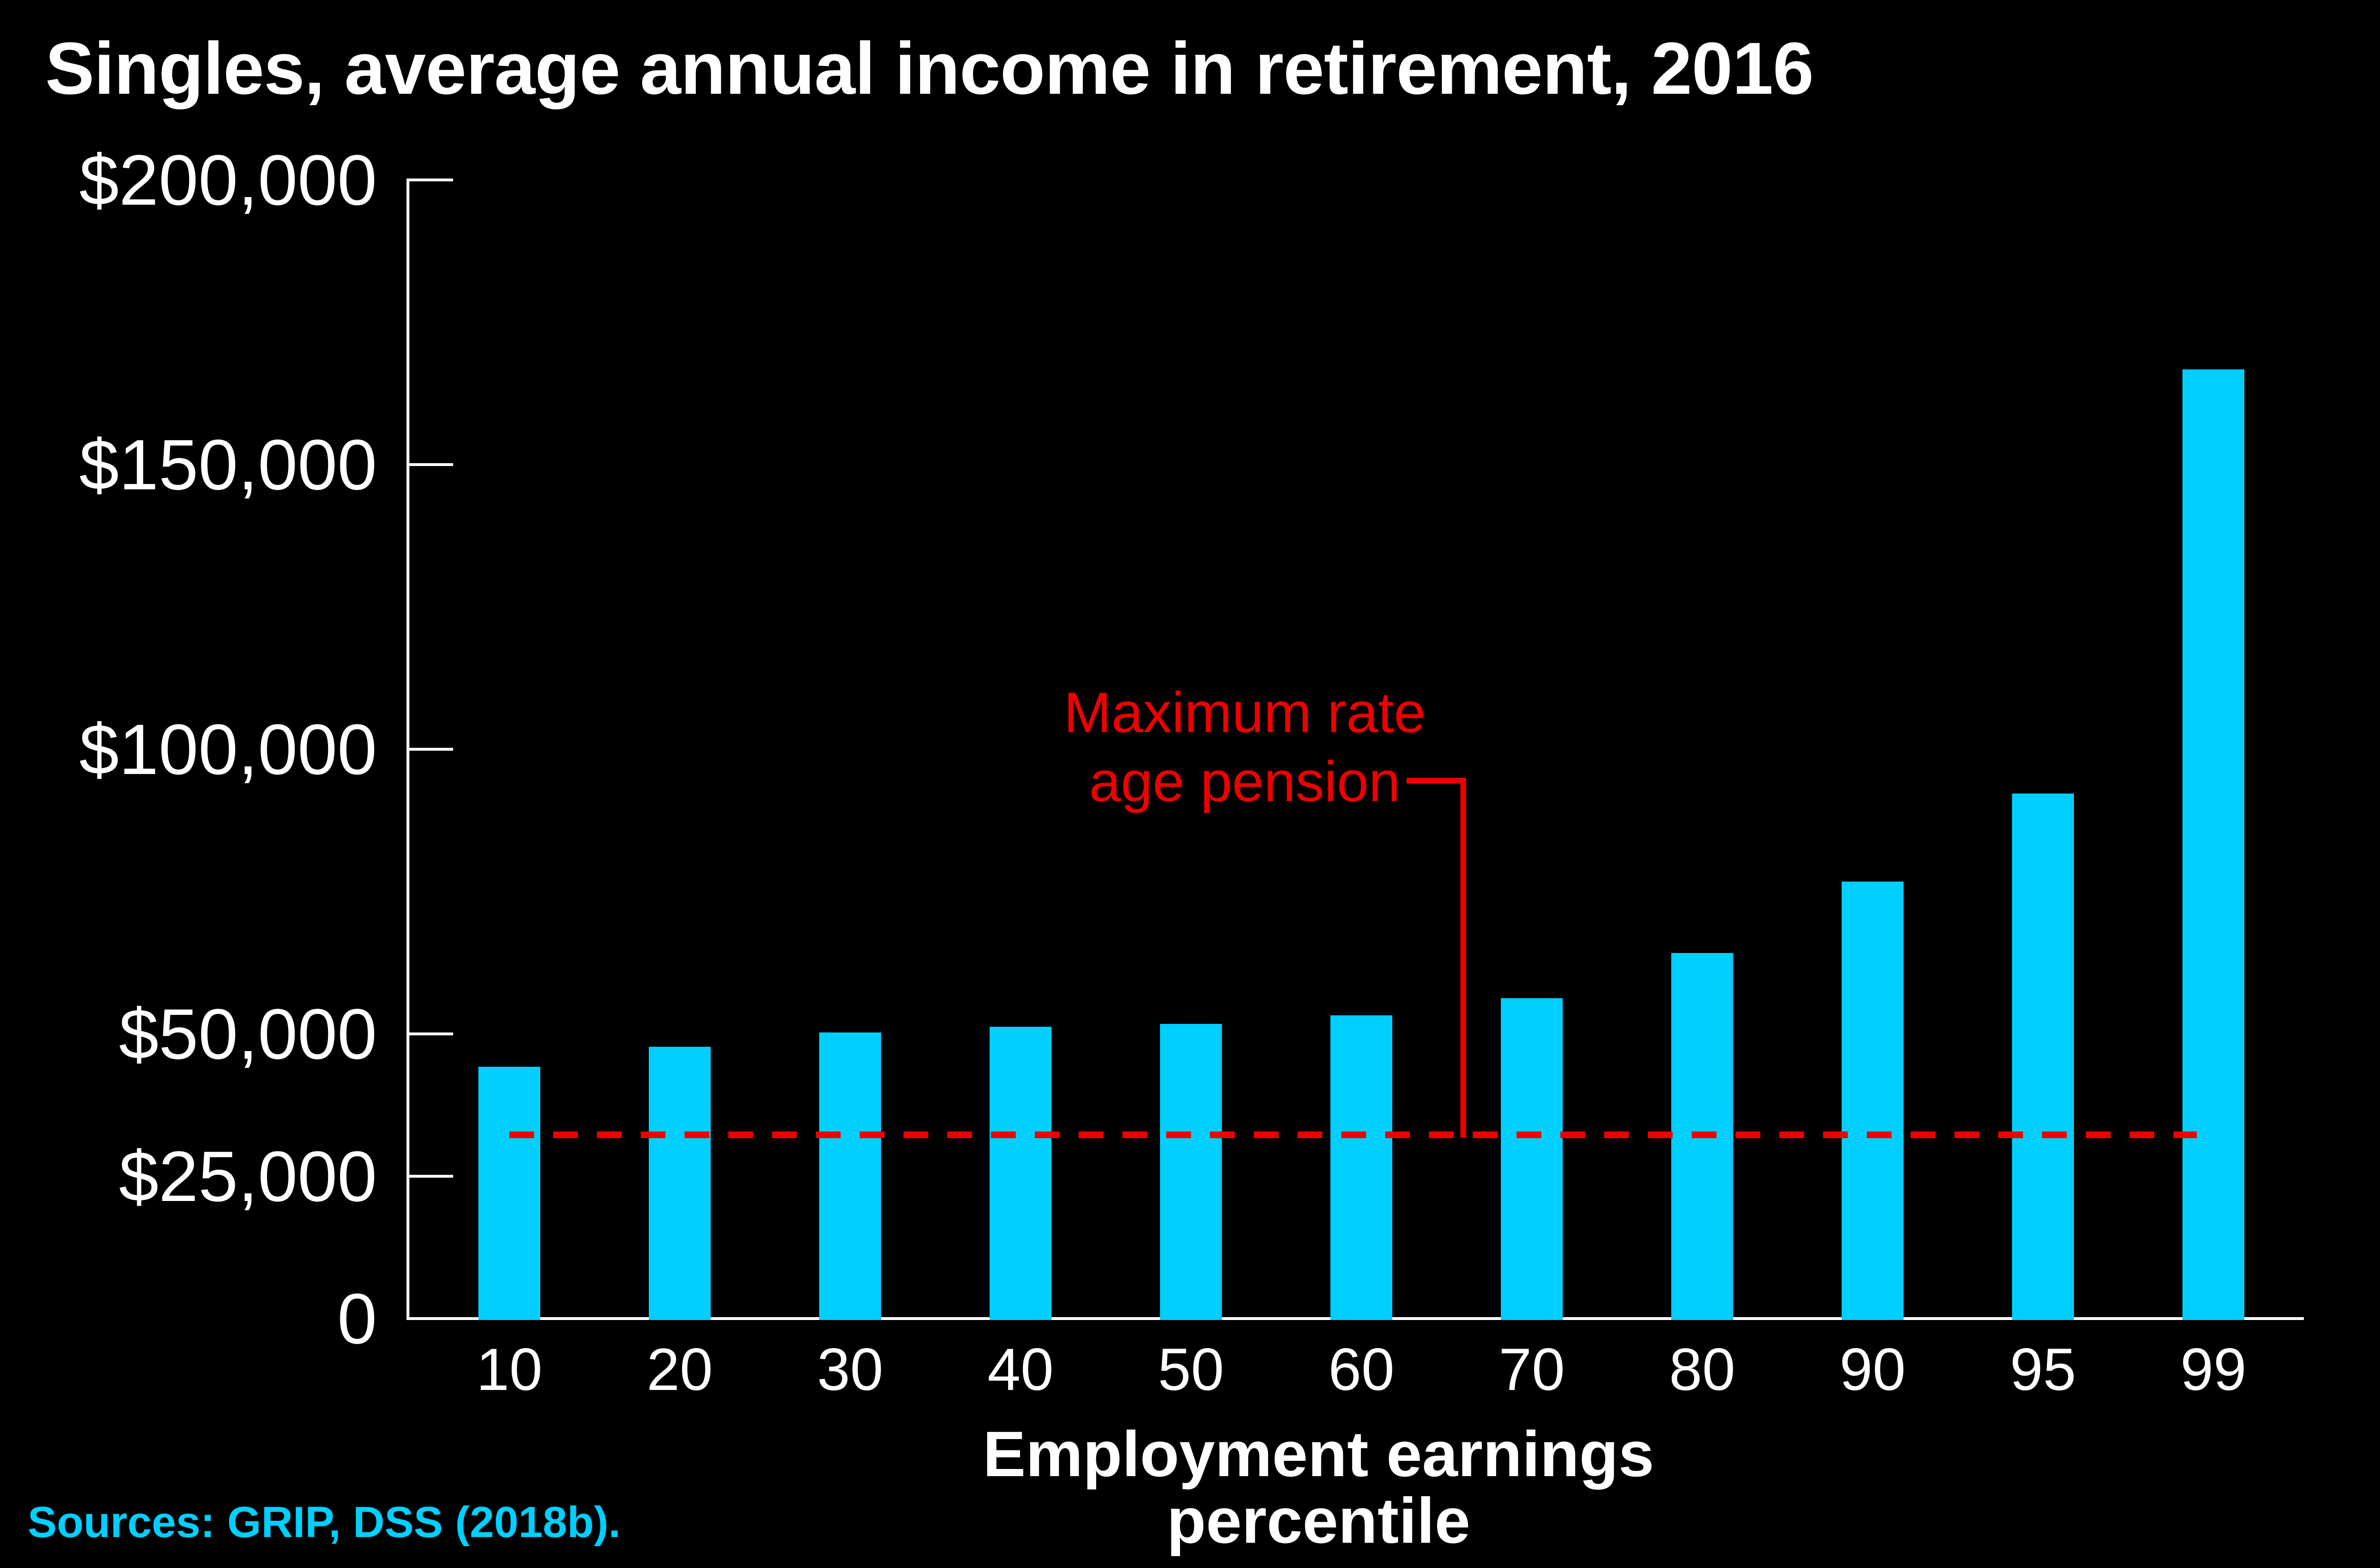 Image resolution: width=2380 pixels, height=1568 pixels. Describe the element at coordinates (324, 1523) in the screenshot. I see `source-note: Sources: GRIP, DSS (2018b).` at that location.